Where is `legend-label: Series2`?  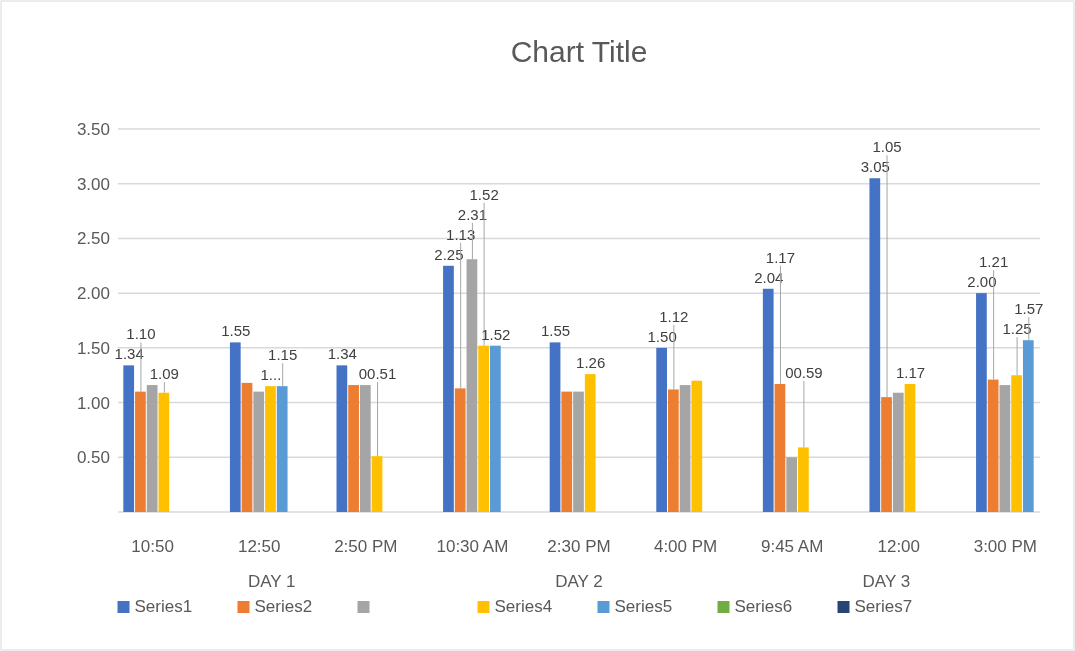 legend-label: Series2 is located at coordinates (283, 606).